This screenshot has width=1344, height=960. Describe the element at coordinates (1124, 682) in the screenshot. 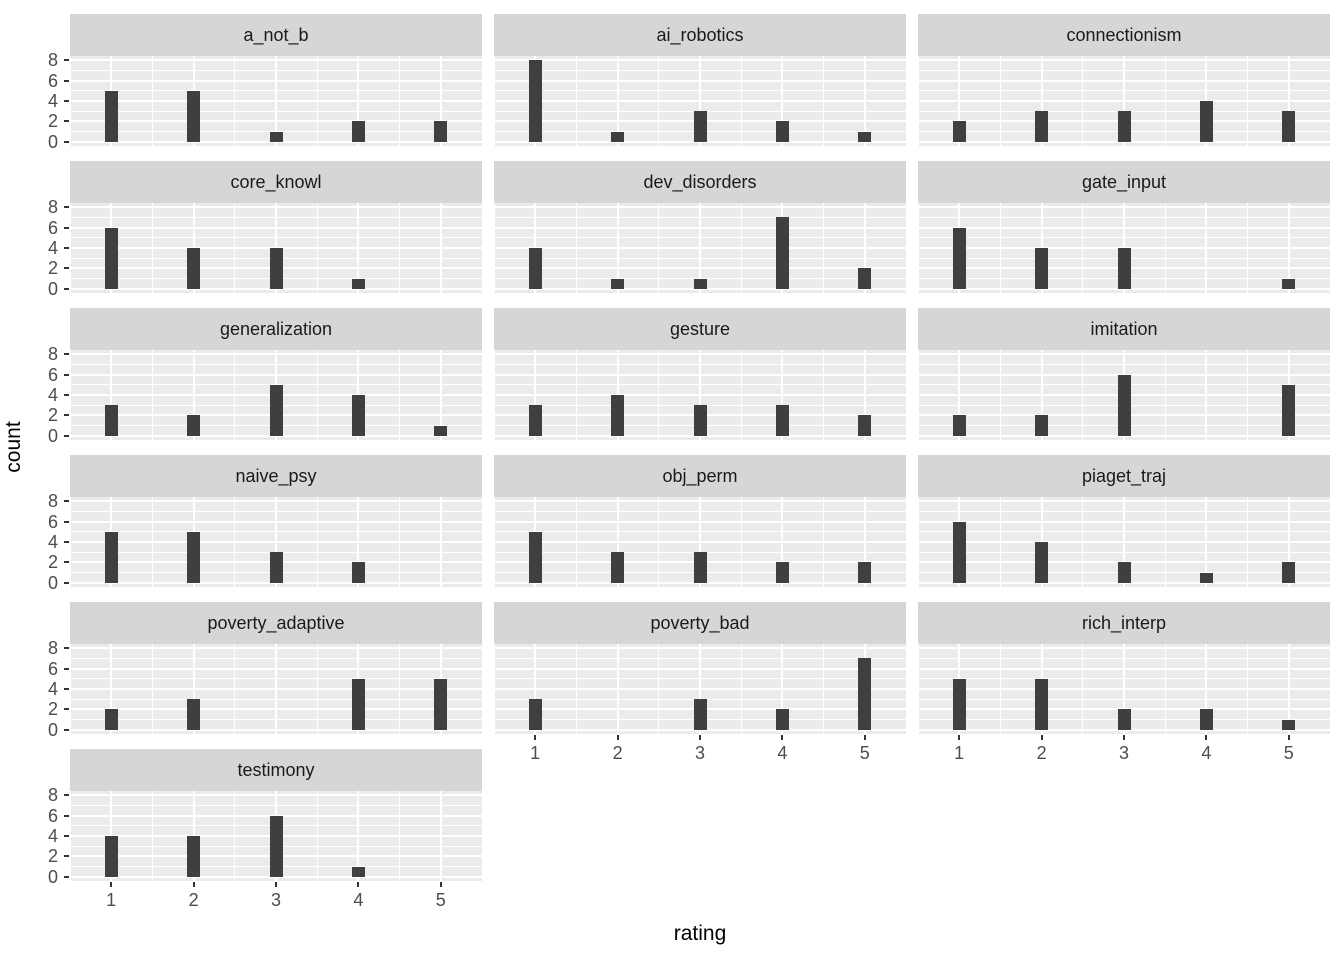

I see `facet-panel: rich_interp 1 2 3 4 5` at that location.